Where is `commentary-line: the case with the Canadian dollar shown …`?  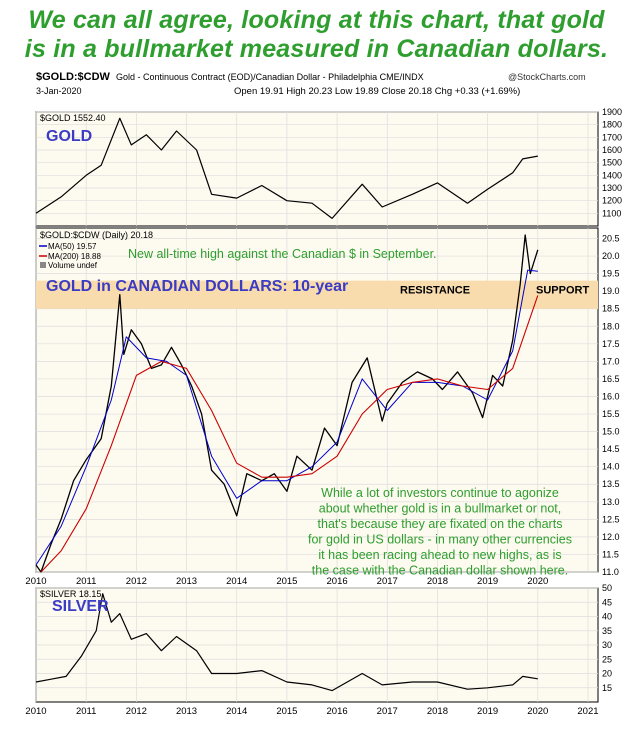 commentary-line: the case with the Canadian dollar shown … is located at coordinates (440, 571).